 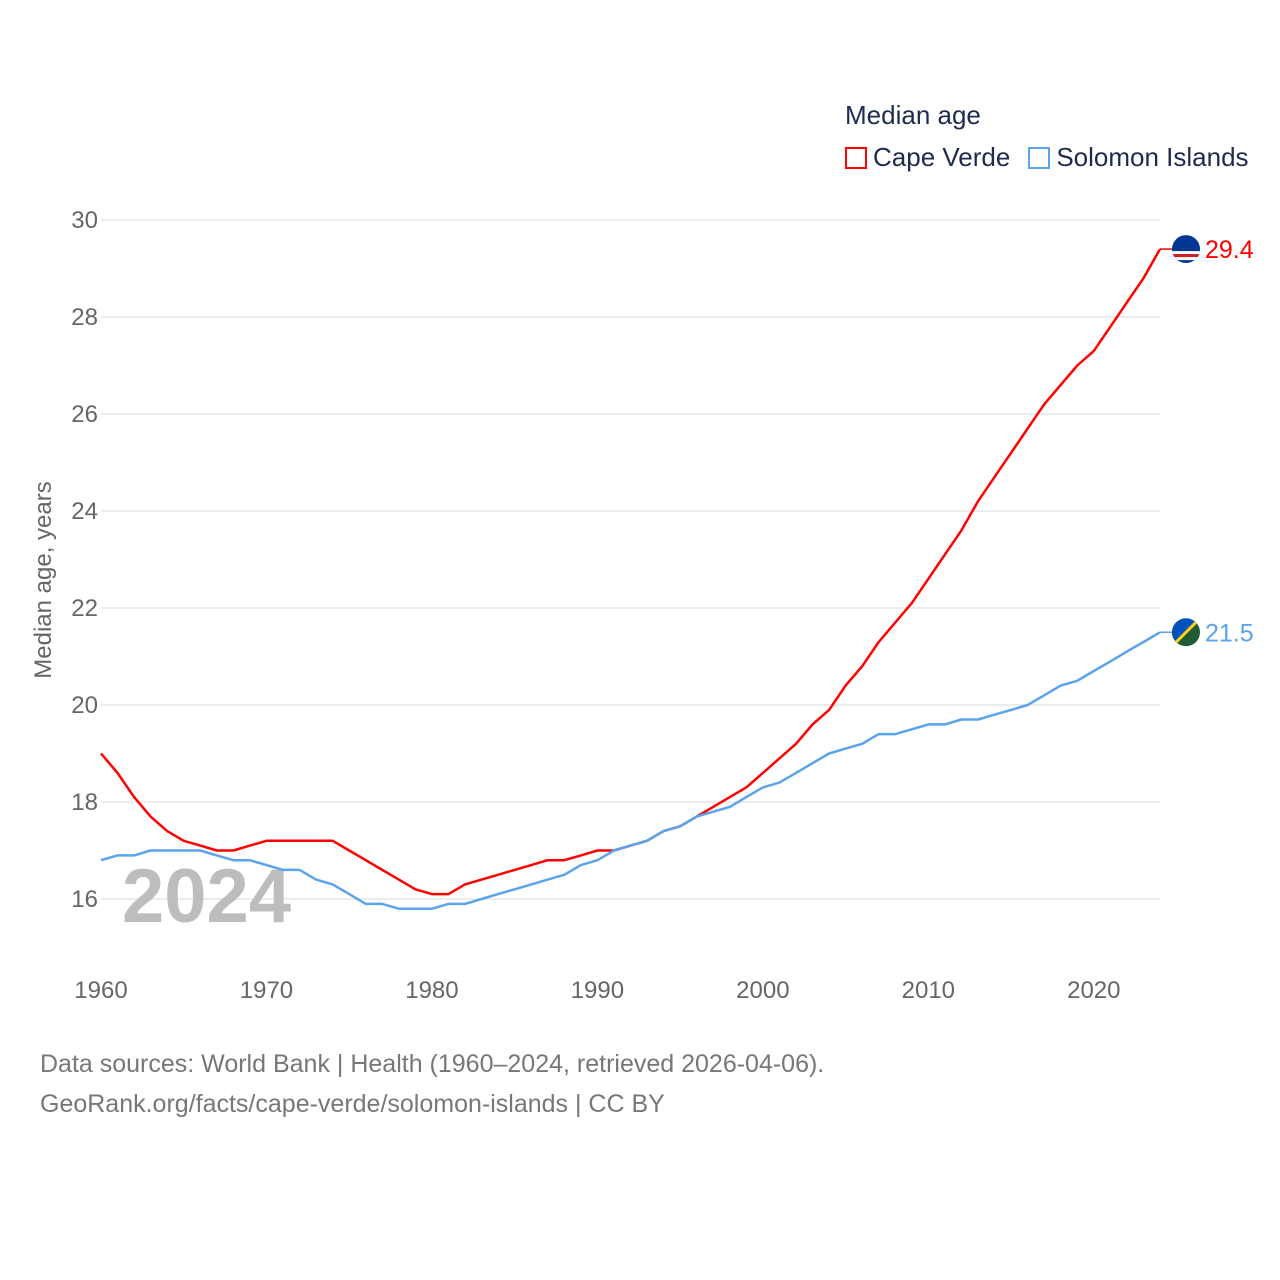 What do you see at coordinates (1229, 250) in the screenshot?
I see `end-value-label: 29.4` at bounding box center [1229, 250].